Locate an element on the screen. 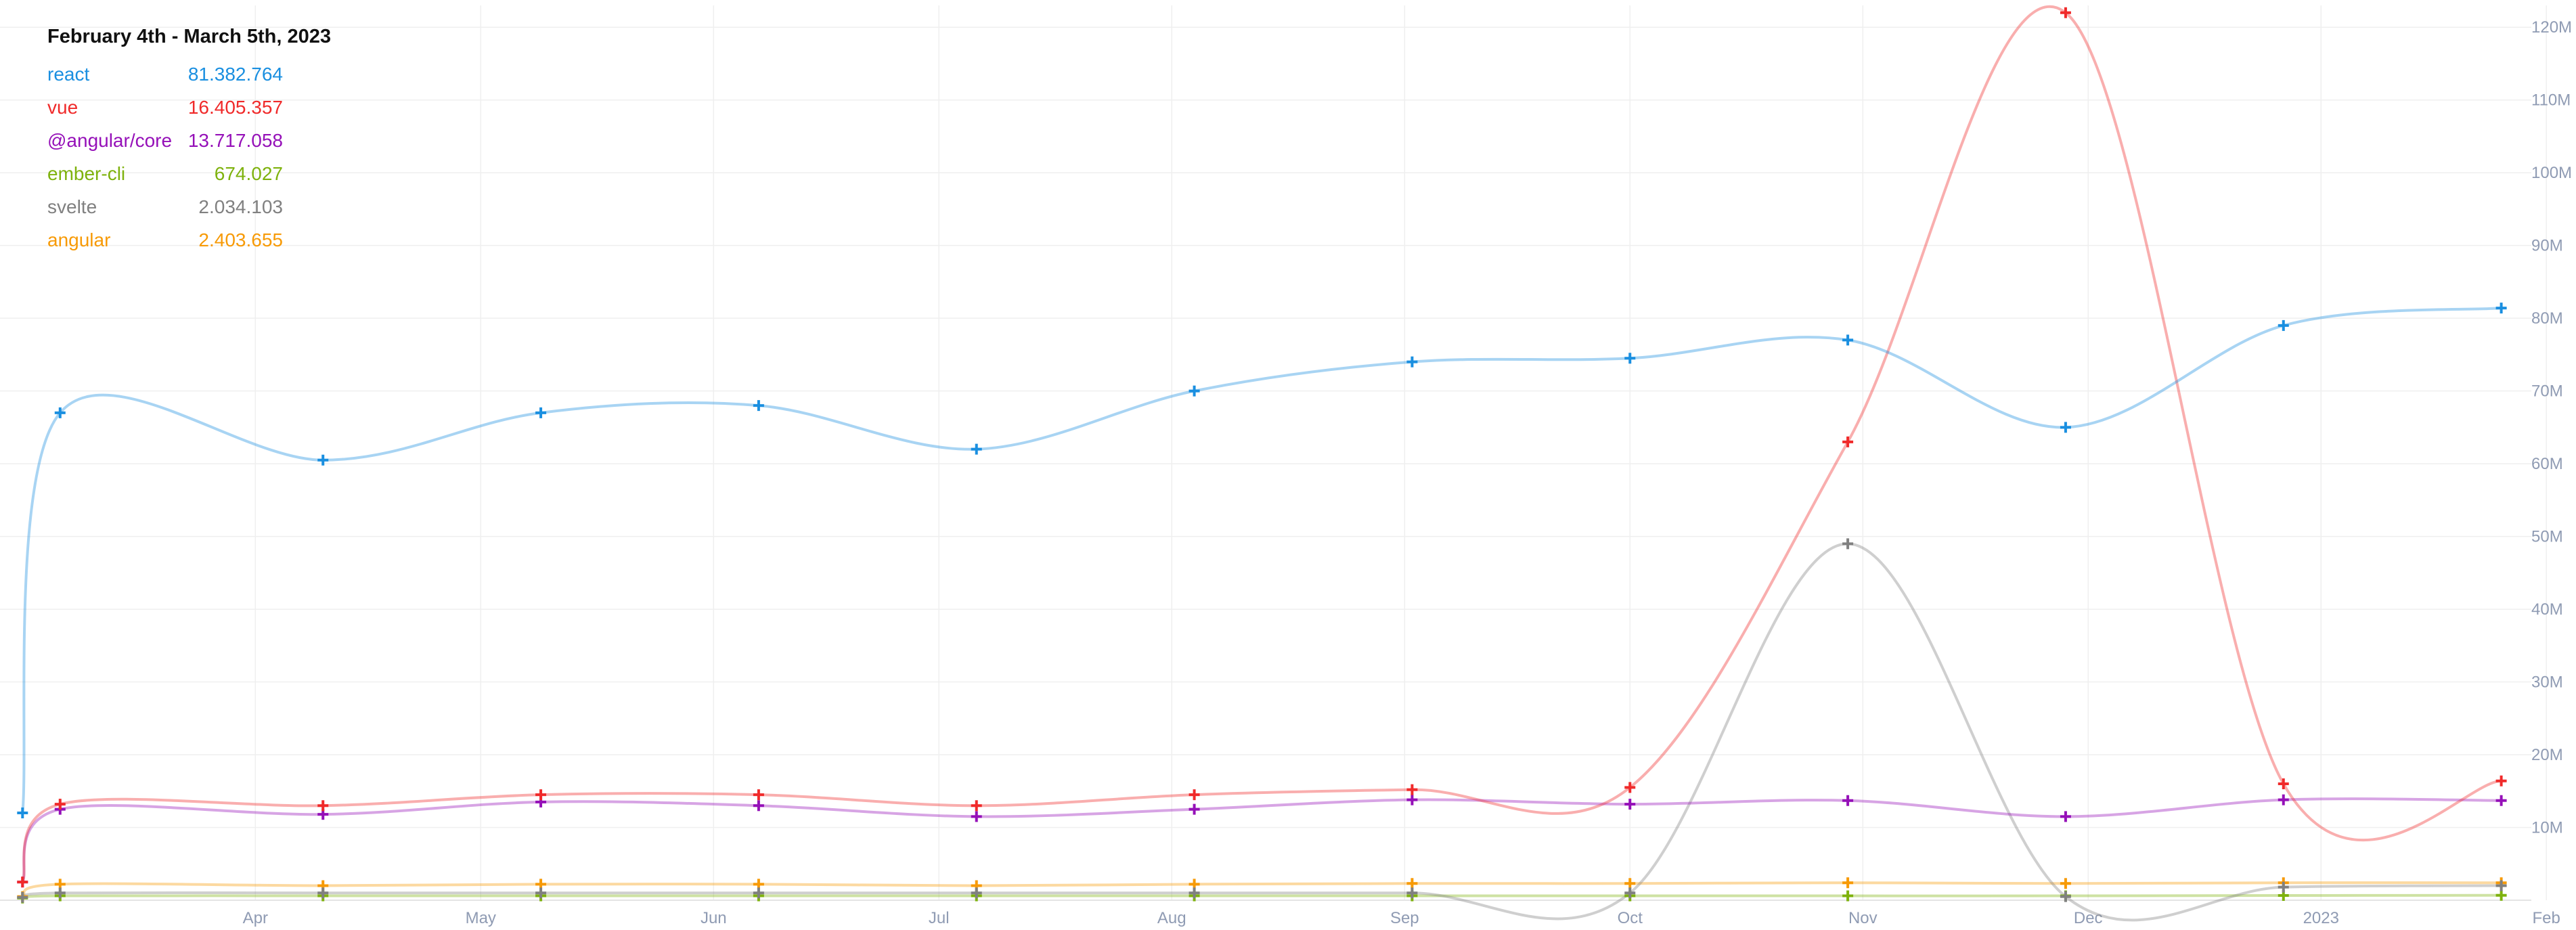 The image size is (2576, 930). legend-series-value: 16.405.357 is located at coordinates (235, 107).